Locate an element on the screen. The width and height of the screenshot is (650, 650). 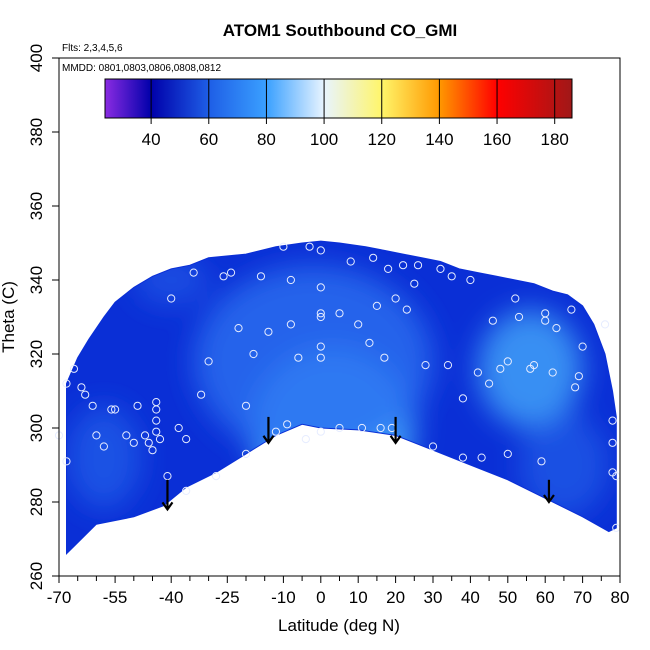
x-tick-label: -10 is located at coordinates (283, 597).